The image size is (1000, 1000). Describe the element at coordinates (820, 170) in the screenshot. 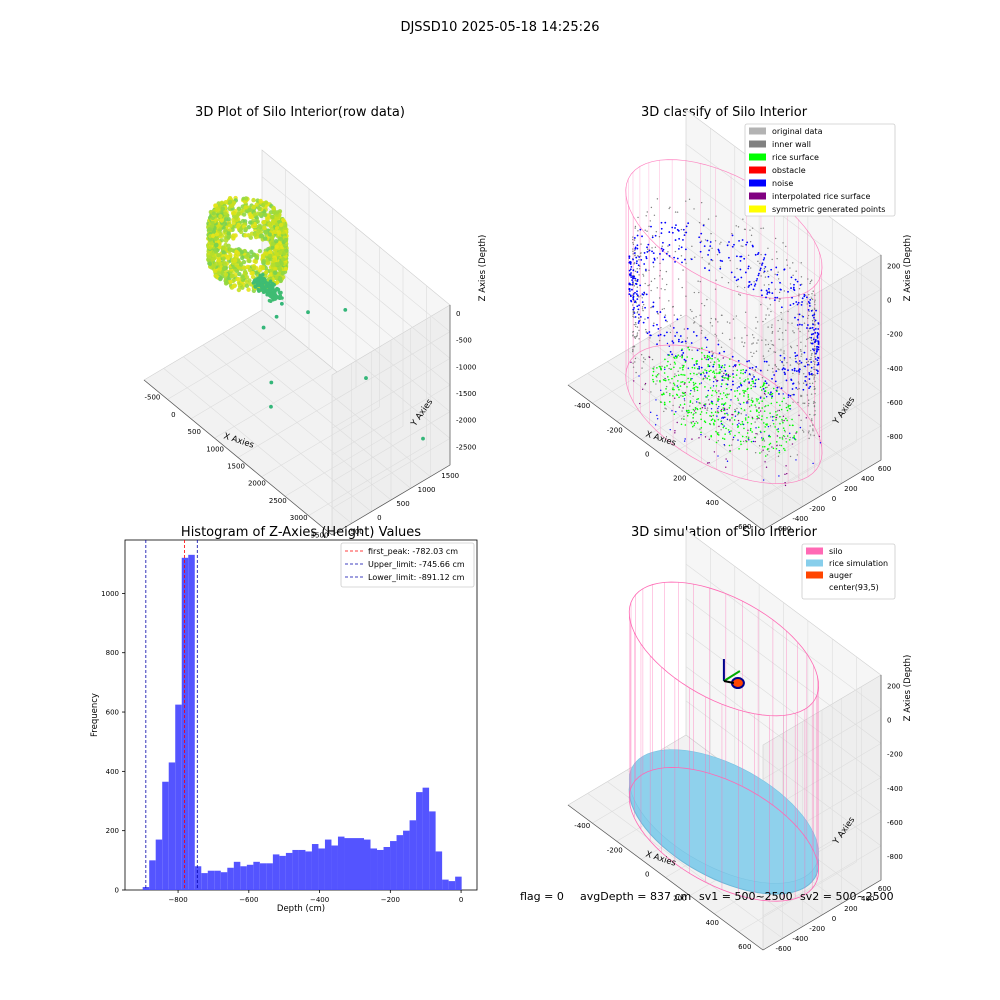

I see `legend-frame` at that location.